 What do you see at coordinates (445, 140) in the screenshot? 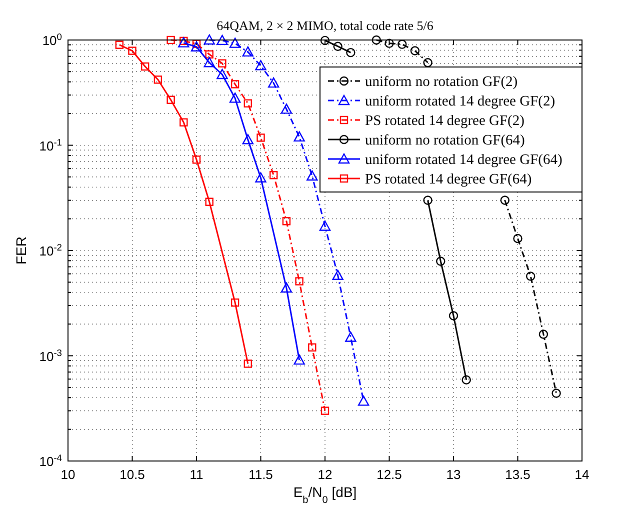
I see `legend-label: uniform no rotation GF(64)` at bounding box center [445, 140].